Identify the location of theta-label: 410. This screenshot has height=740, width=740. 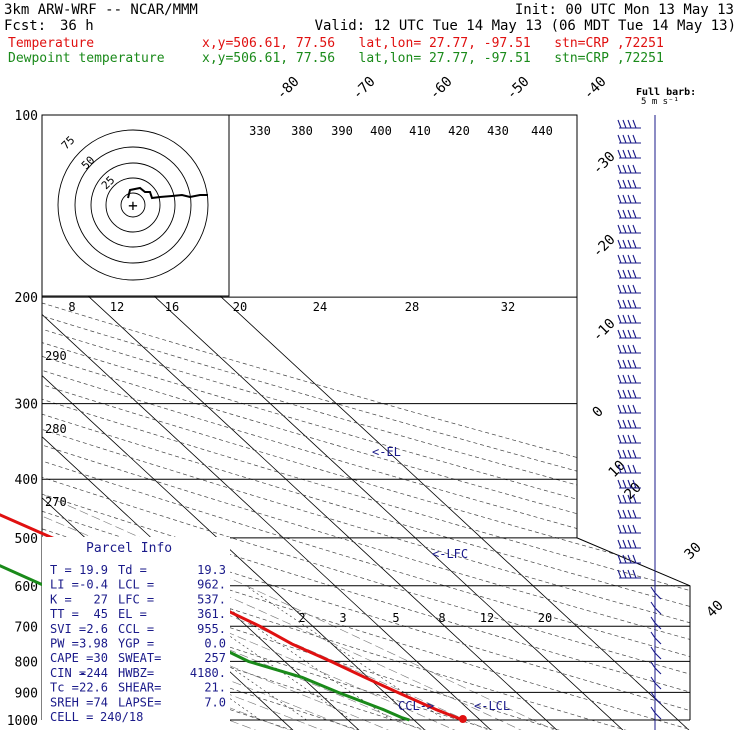
(420, 131).